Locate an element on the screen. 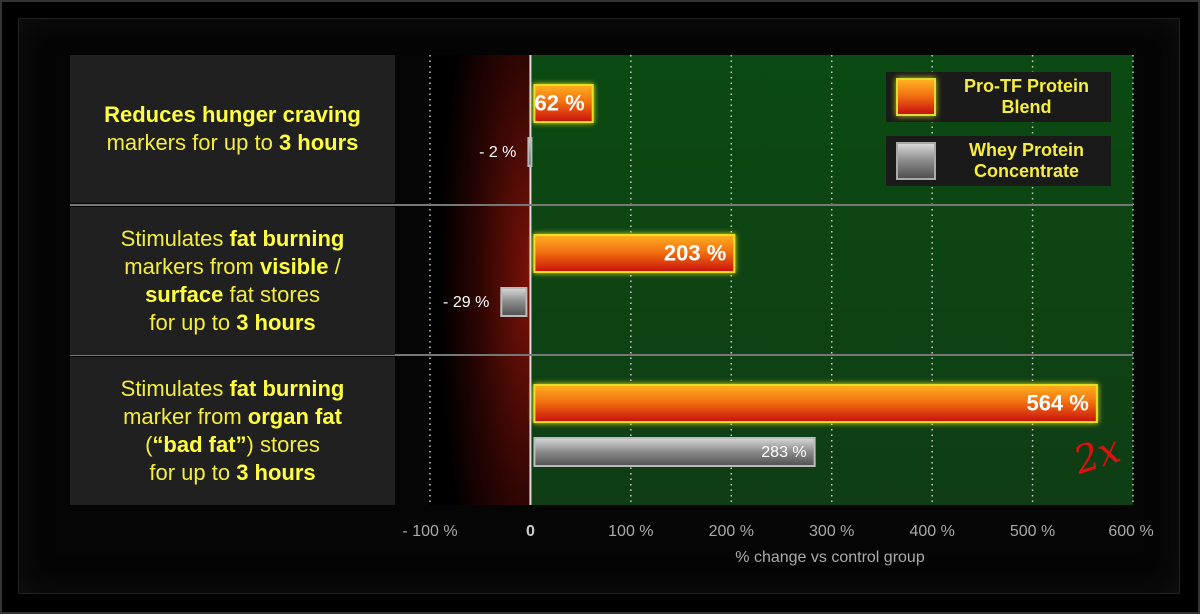 The width and height of the screenshot is (1200, 614). x-axis-title: % change vs control group is located at coordinates (830, 557).